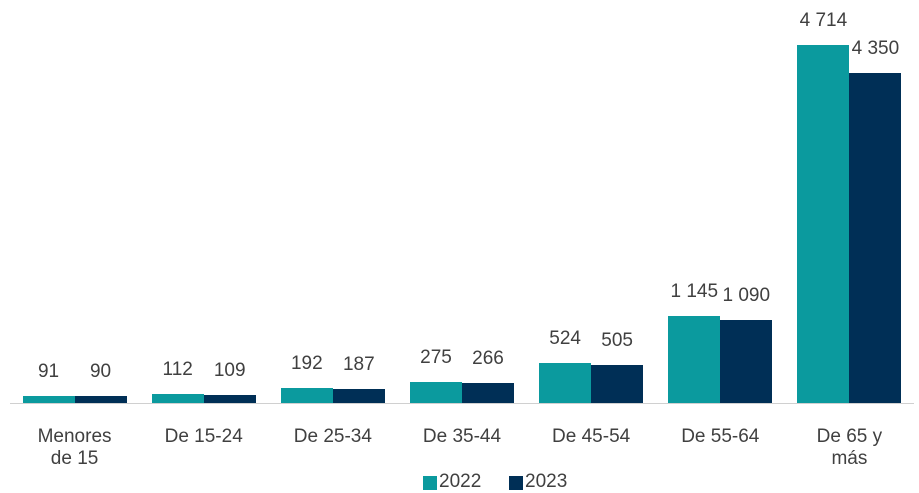 This screenshot has width=919, height=493. What do you see at coordinates (177, 370) in the screenshot?
I see `value-label: 112` at bounding box center [177, 370].